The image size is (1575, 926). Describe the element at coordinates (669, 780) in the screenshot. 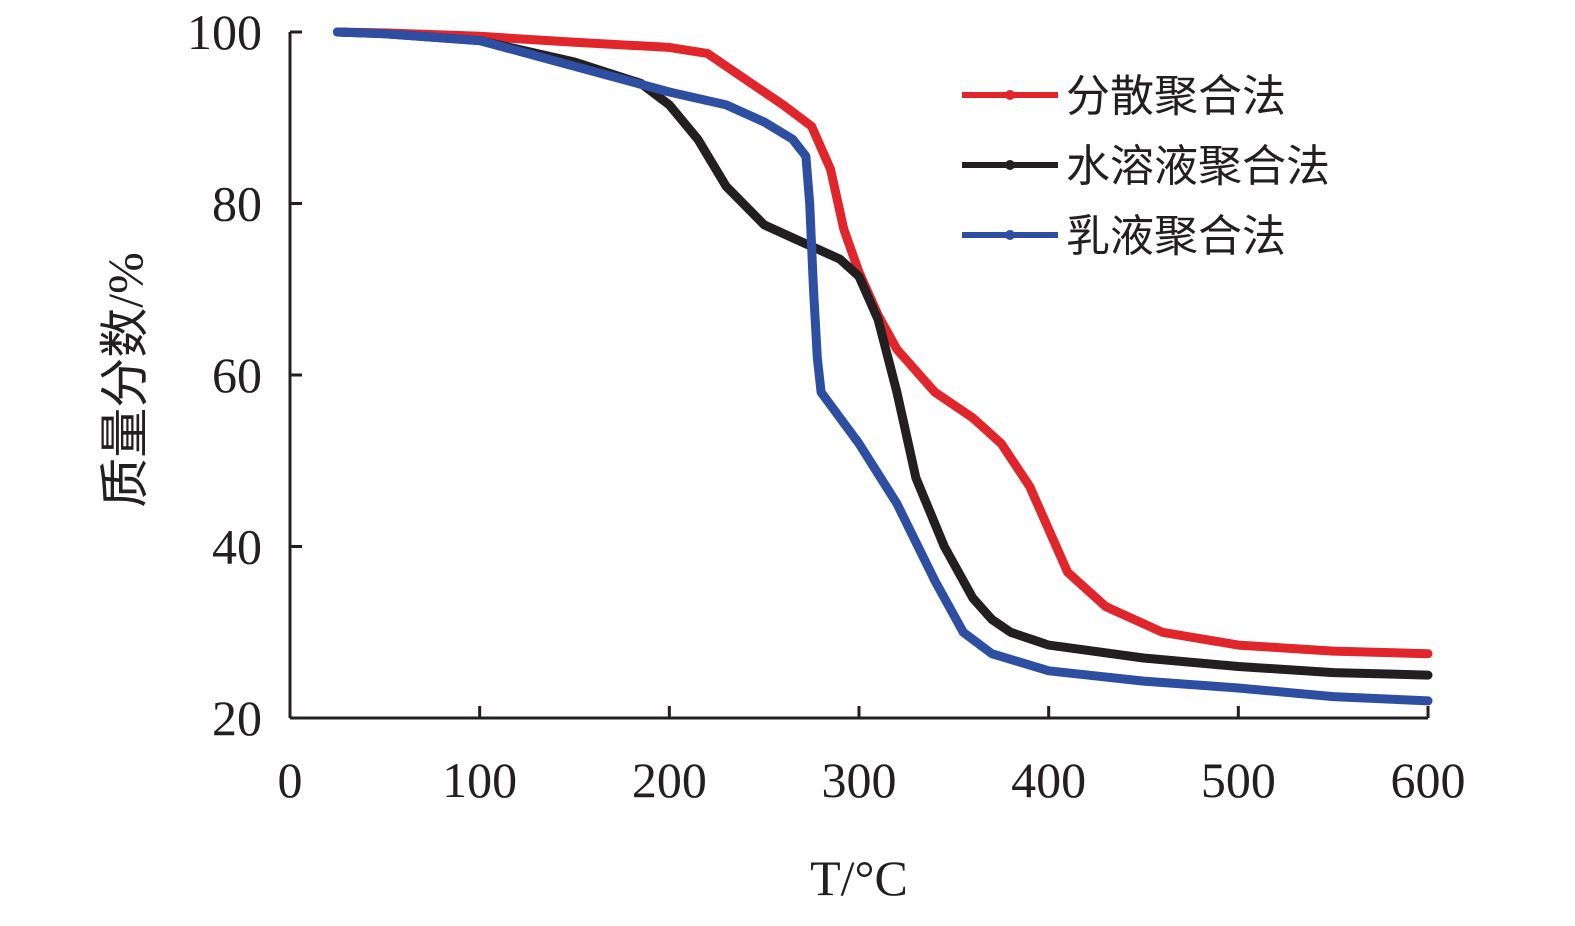

I see `x-tick-label: 200` at that location.